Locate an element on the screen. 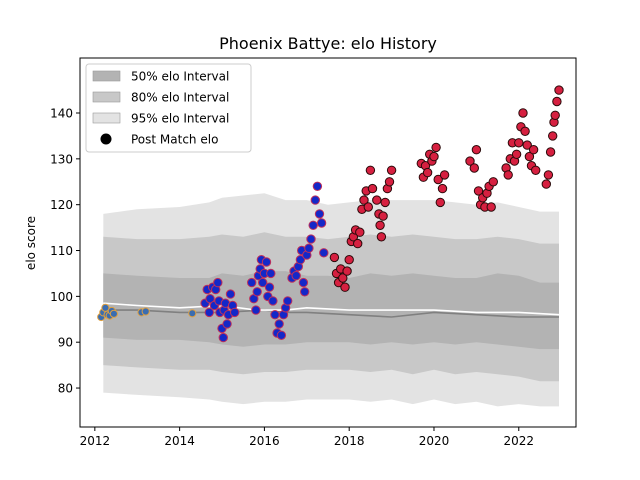 The height and width of the screenshot is (480, 640). x-tick-label: 2012 is located at coordinates (95, 441).